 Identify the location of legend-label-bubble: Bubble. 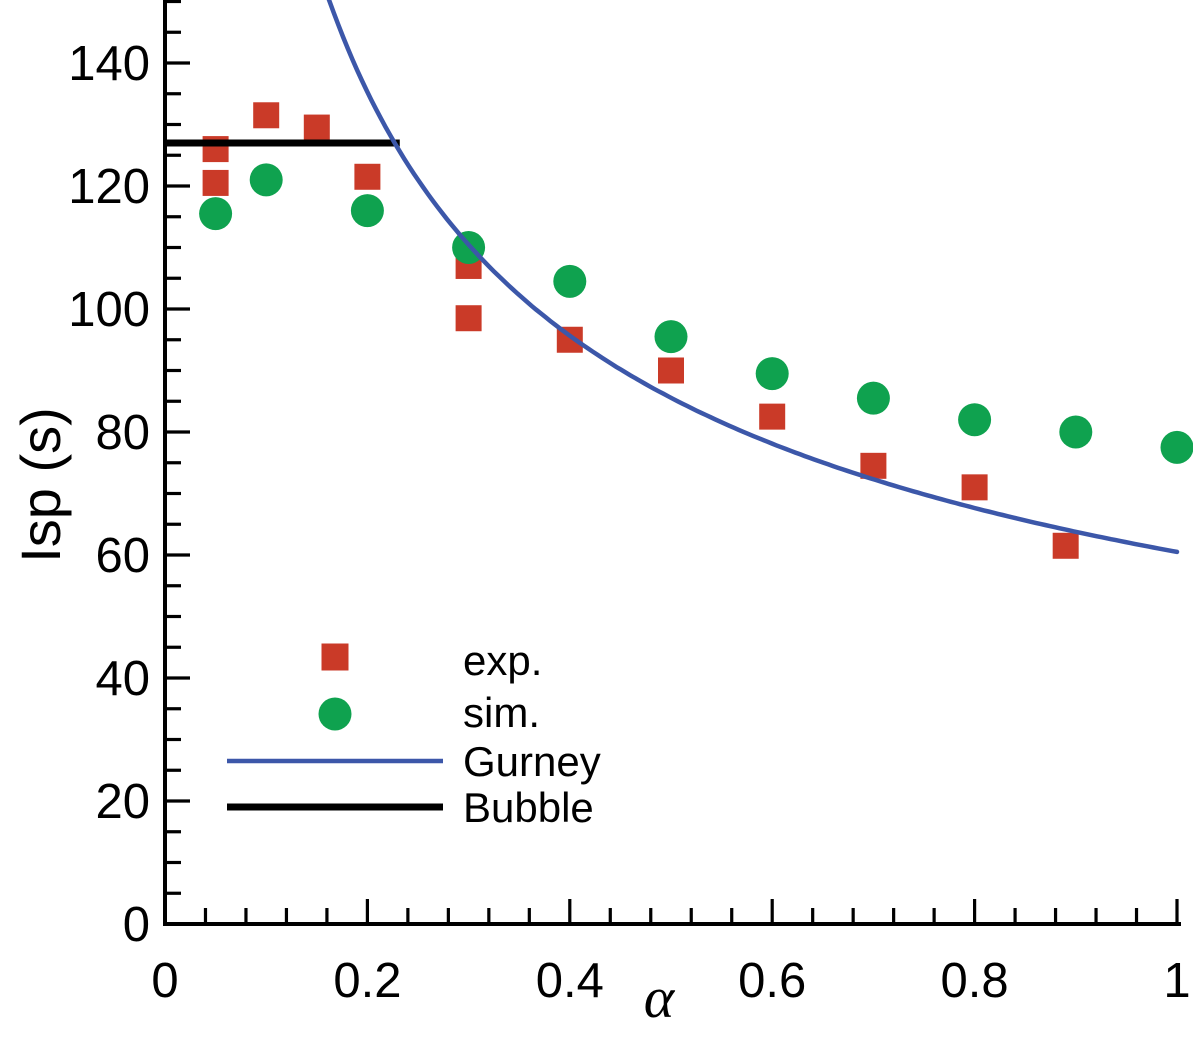
(528, 807).